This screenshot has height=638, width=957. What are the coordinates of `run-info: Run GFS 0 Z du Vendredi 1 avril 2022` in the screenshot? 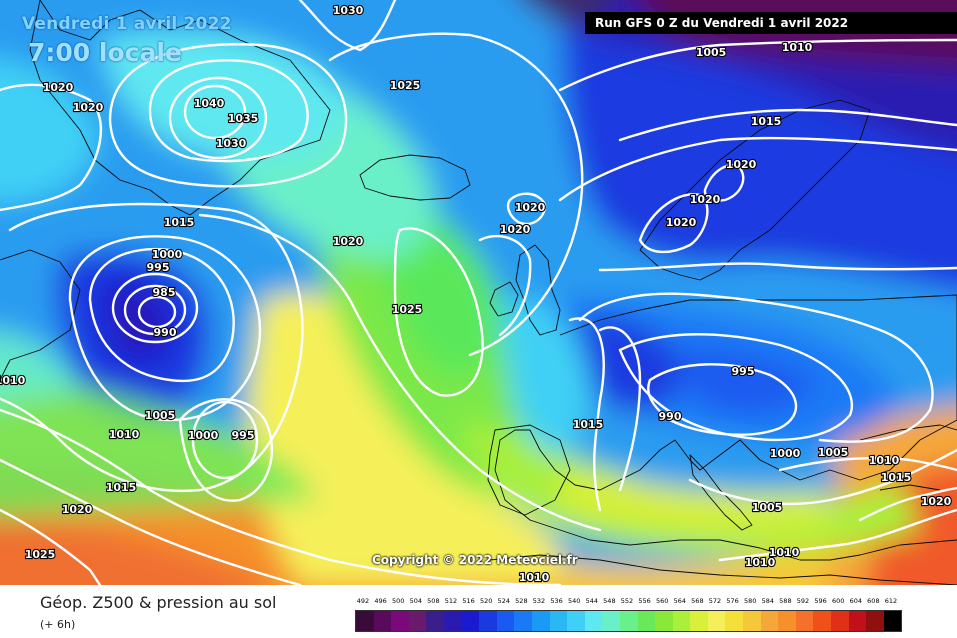 It's located at (771, 23).